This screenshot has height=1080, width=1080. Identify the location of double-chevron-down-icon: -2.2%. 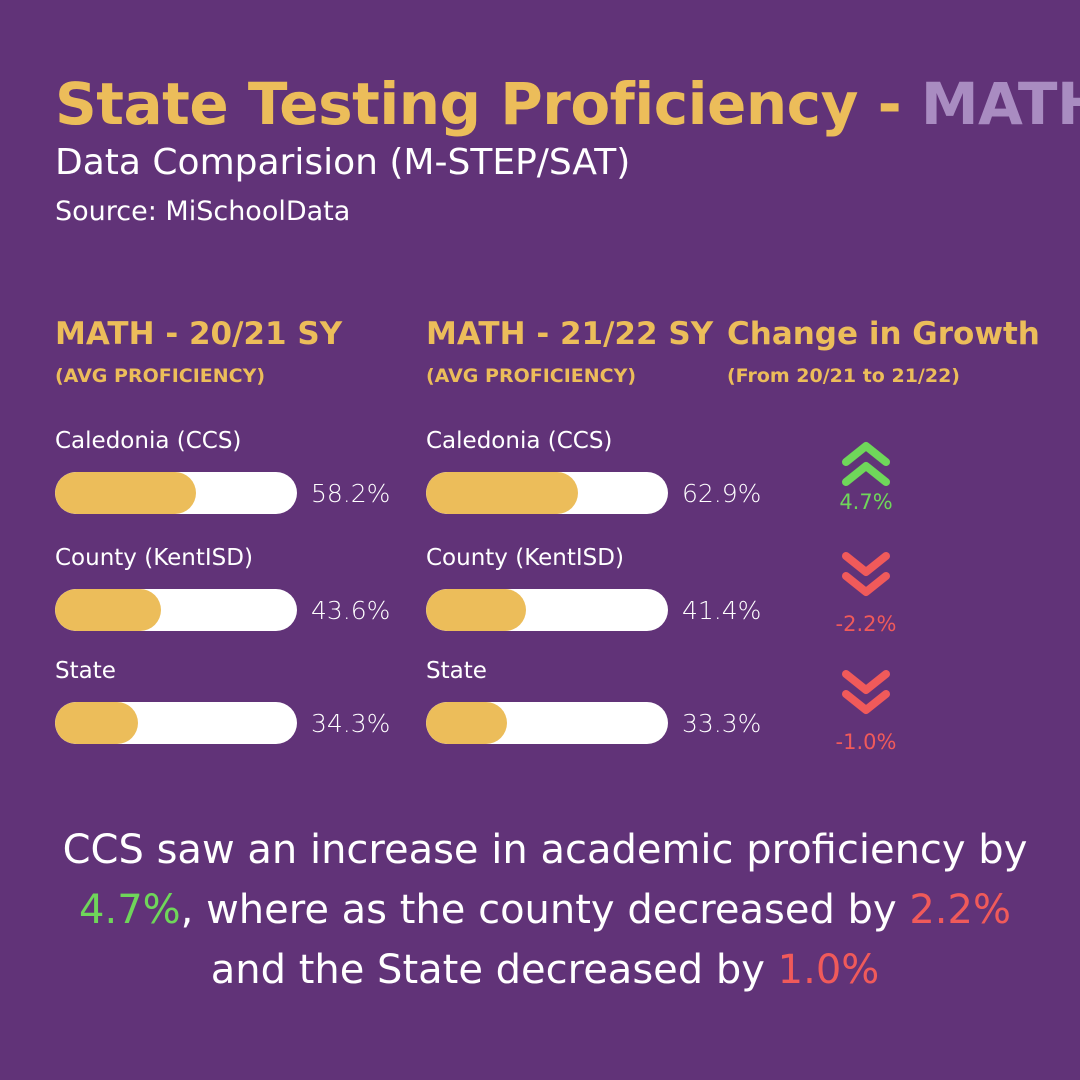
(866, 593).